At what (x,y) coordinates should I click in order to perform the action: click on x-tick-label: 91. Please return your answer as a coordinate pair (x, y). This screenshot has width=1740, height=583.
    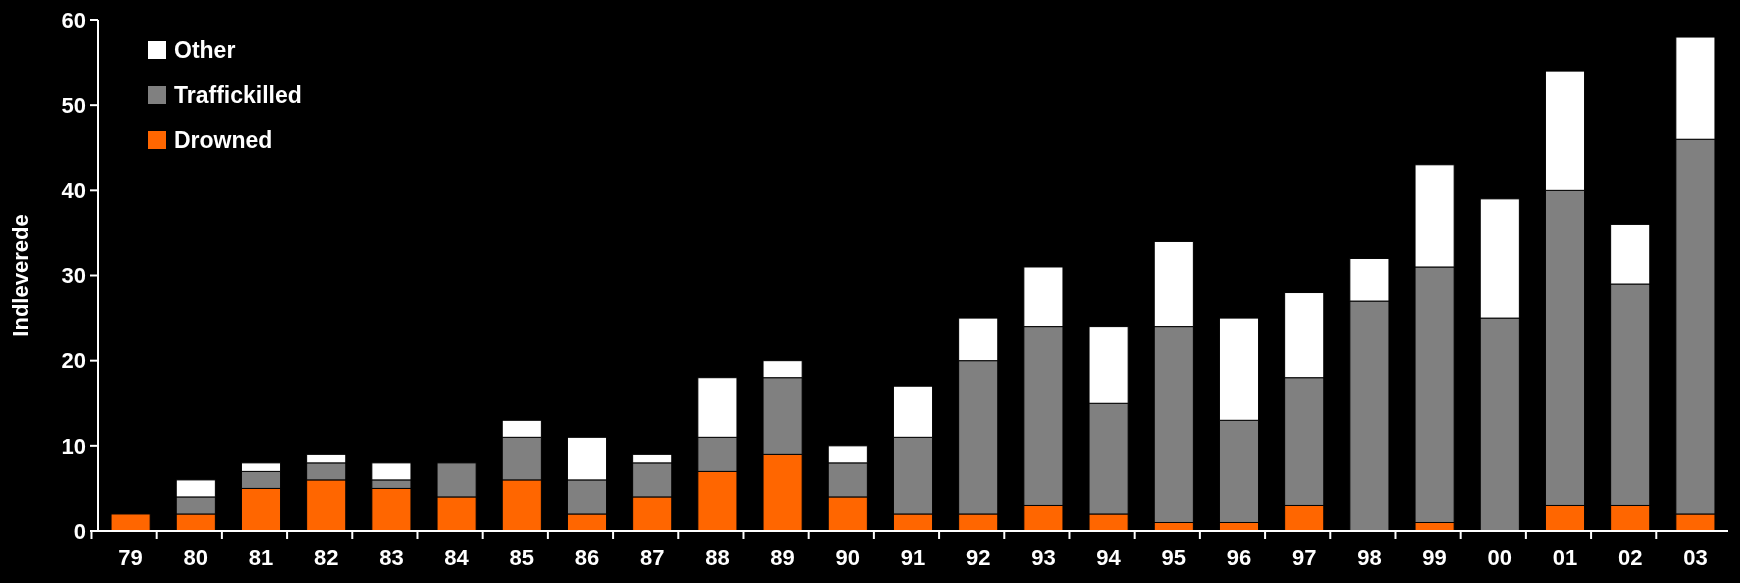
    Looking at the image, I should click on (913, 557).